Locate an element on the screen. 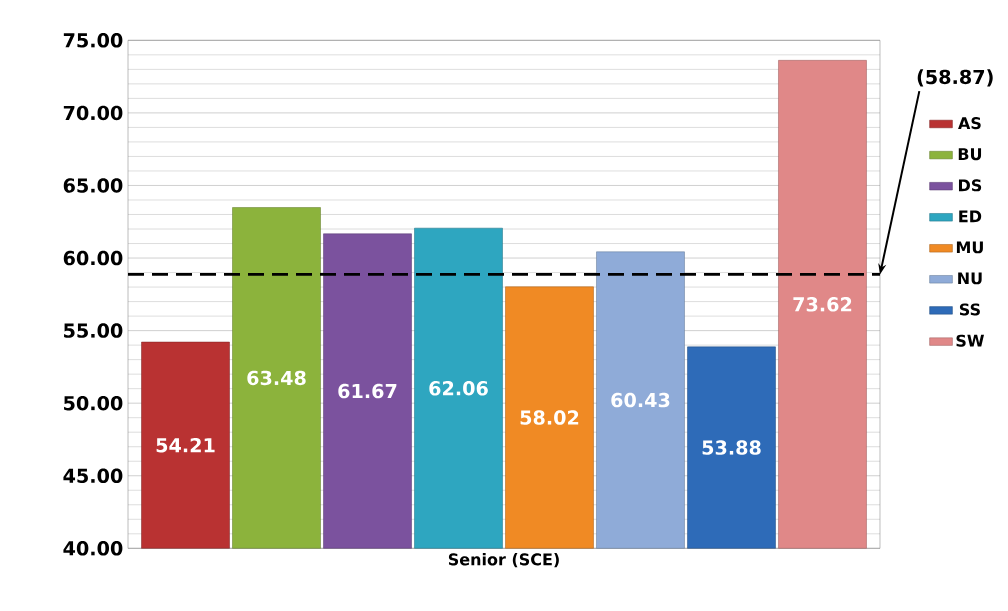 The width and height of the screenshot is (1008, 611). y-tick-label: 55.00 is located at coordinates (93, 330).